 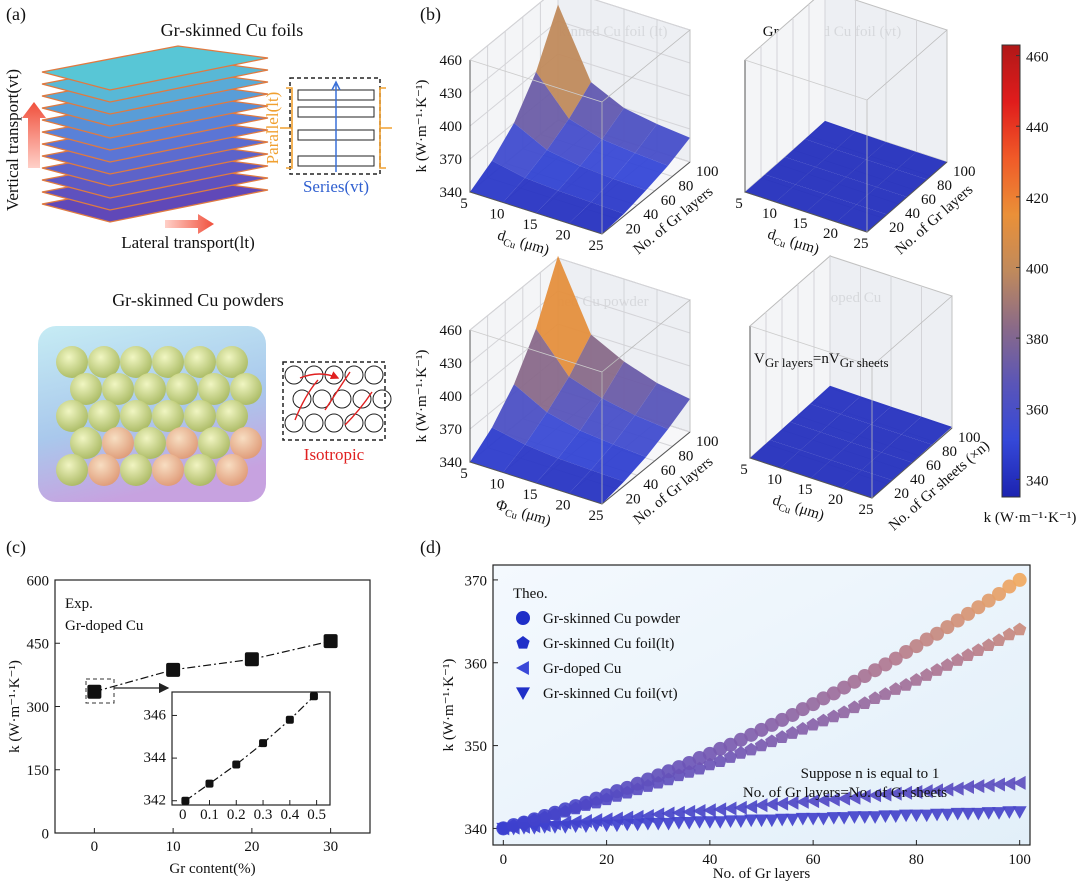 What do you see at coordinates (845, 793) in the screenshot?
I see `annotation: No. of Gr layers=No. of Gr sheets` at bounding box center [845, 793].